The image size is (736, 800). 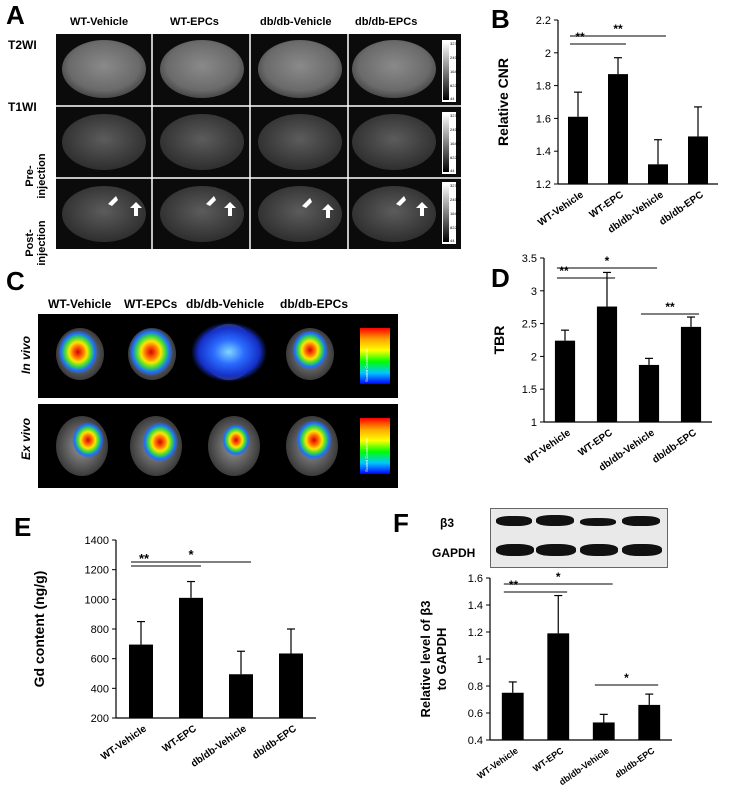 I want to click on y-axis-label: Relative CNR, so click(x=503, y=102).